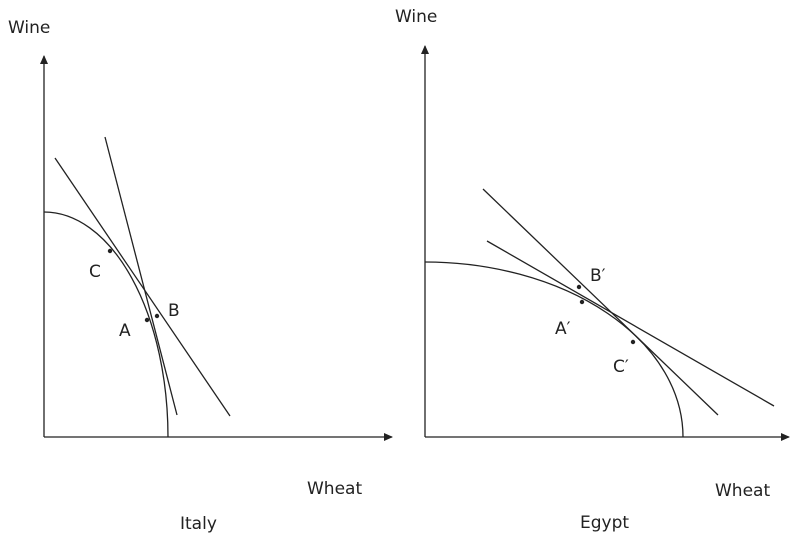  Describe the element at coordinates (174, 311) in the screenshot. I see `point-label: B` at that location.